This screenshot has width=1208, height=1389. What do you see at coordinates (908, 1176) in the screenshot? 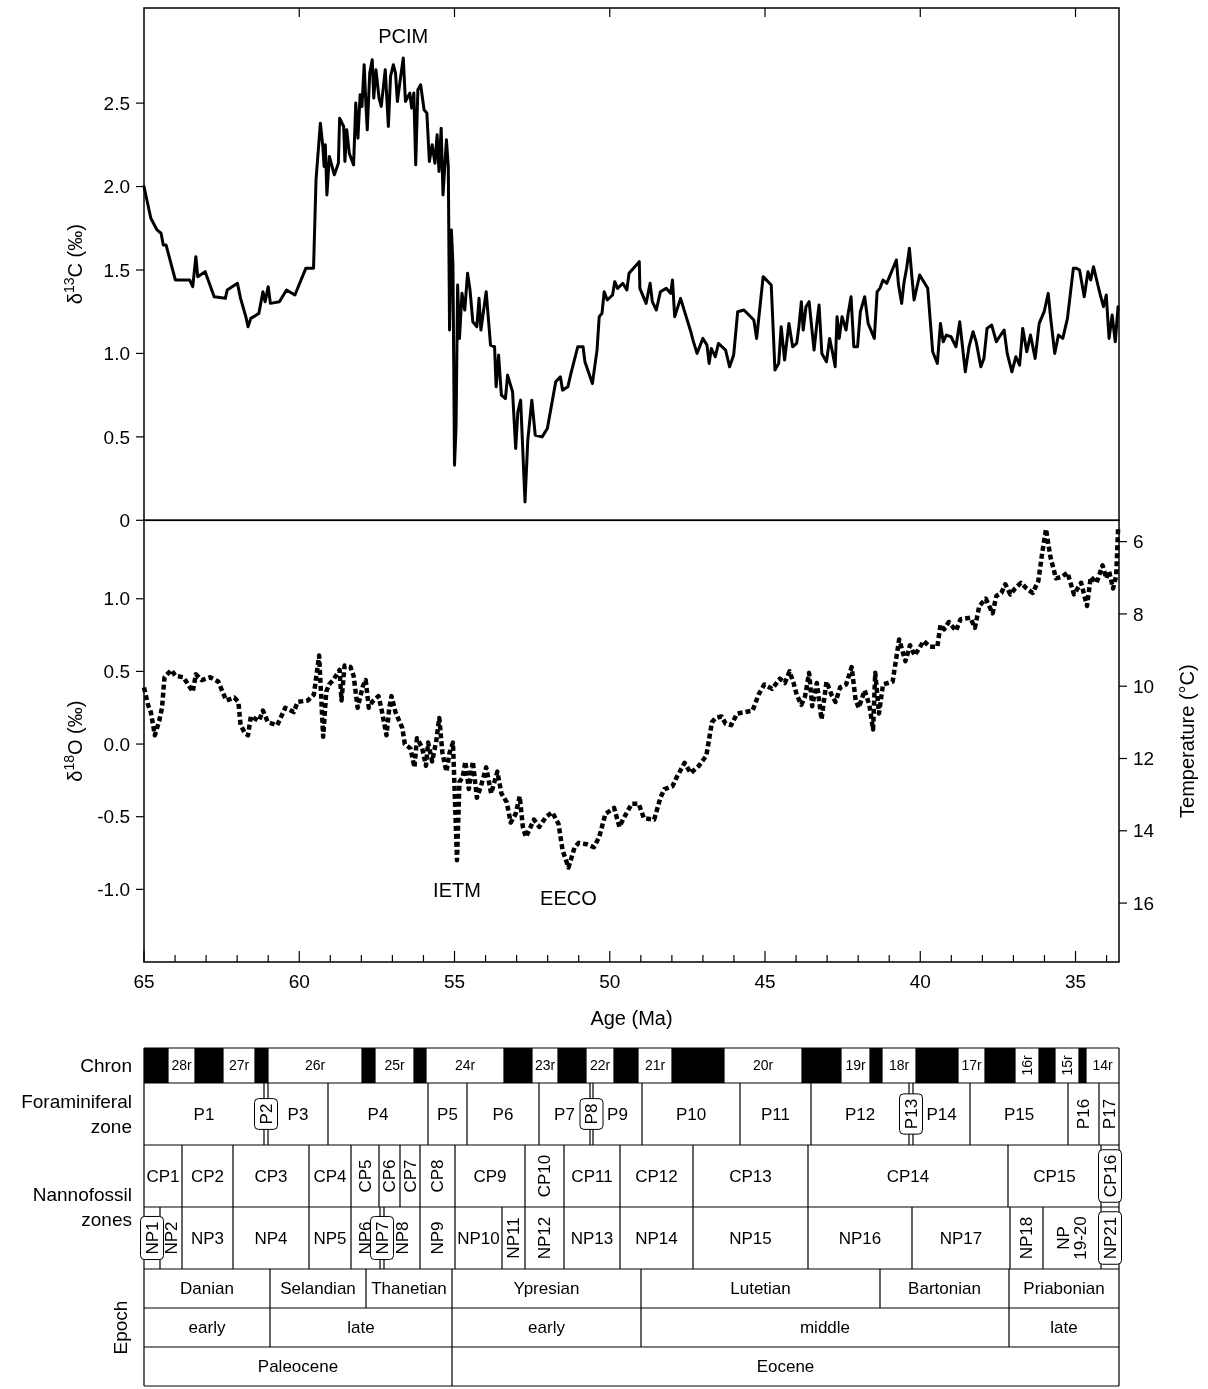
I see `text: CP14` at bounding box center [908, 1176].